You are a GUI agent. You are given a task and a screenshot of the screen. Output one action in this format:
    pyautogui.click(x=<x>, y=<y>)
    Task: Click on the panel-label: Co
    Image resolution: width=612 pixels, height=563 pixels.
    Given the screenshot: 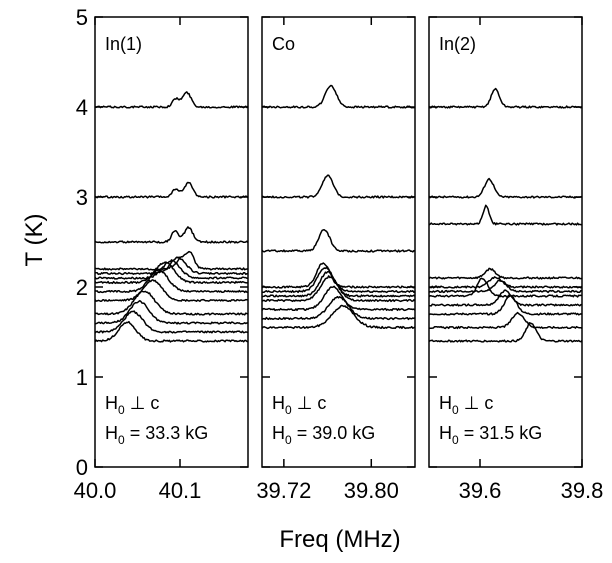 What is the action you would take?
    pyautogui.click(x=283, y=44)
    